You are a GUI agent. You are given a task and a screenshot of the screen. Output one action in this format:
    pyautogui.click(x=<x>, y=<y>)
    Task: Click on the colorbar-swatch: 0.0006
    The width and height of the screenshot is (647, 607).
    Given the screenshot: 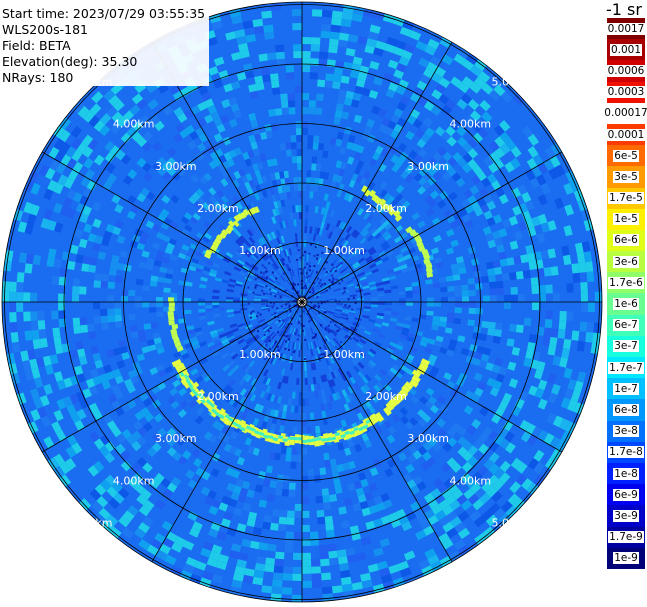 What is the action you would take?
    pyautogui.click(x=626, y=71)
    